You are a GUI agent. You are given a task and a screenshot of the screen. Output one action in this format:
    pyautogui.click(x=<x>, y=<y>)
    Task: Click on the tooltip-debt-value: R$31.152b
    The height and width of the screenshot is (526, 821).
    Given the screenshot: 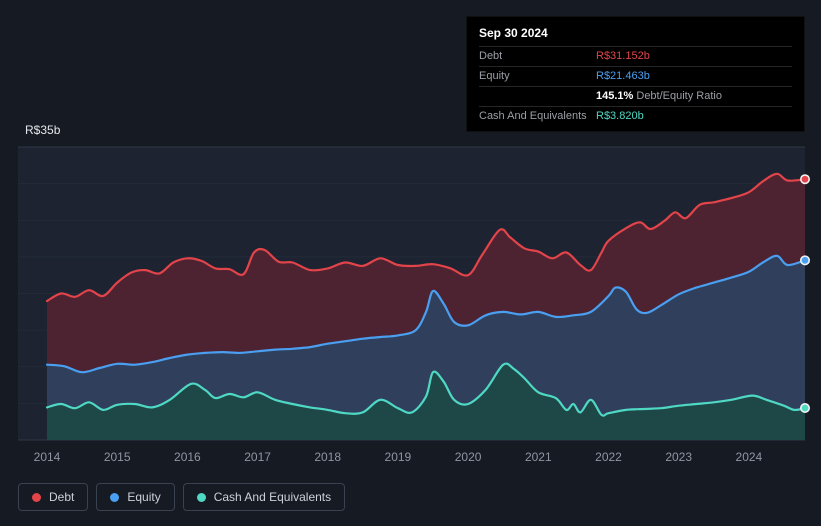 What is the action you would take?
    pyautogui.click(x=623, y=56)
    